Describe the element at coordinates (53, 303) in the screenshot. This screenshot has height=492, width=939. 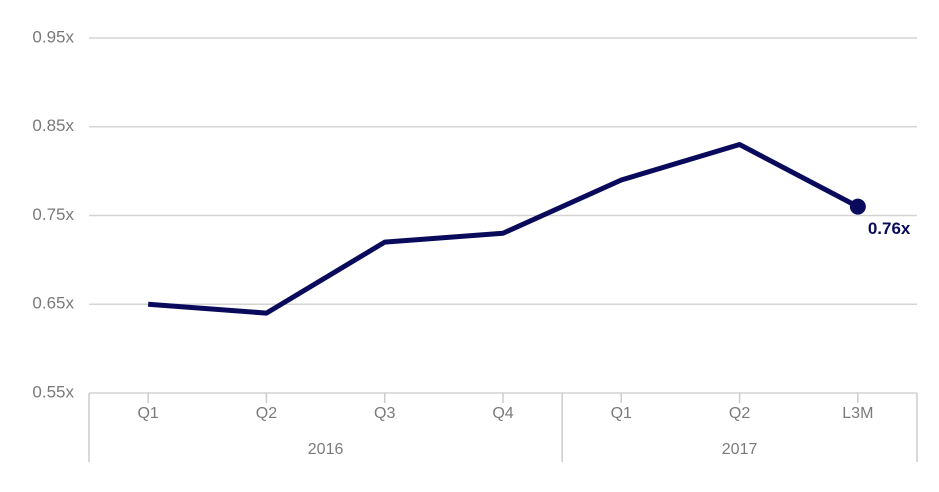
I see `y-tick-label: 0.65x` at that location.